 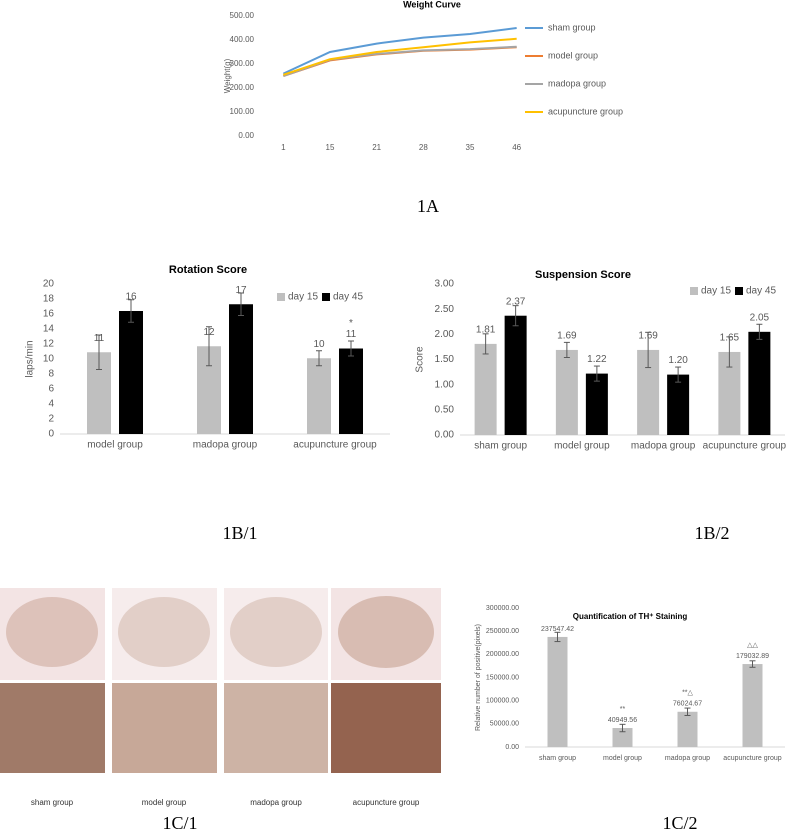 I want to click on y-axis-label: Score, so click(x=420, y=359).